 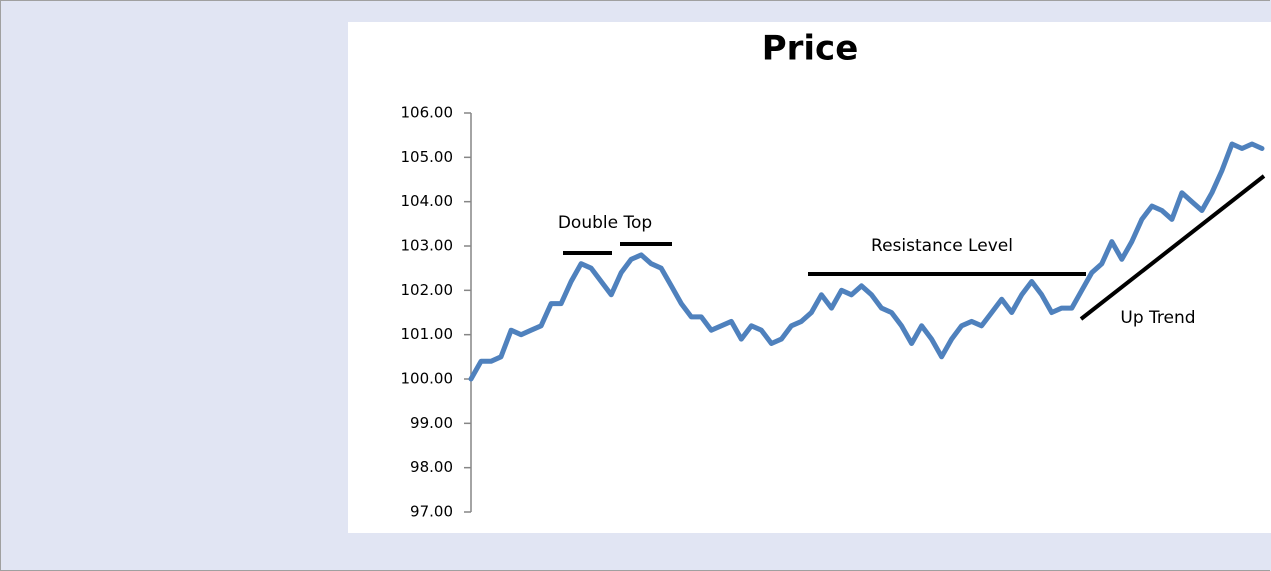 What do you see at coordinates (427, 157) in the screenshot?
I see `y-tick-label: 105.00` at bounding box center [427, 157].